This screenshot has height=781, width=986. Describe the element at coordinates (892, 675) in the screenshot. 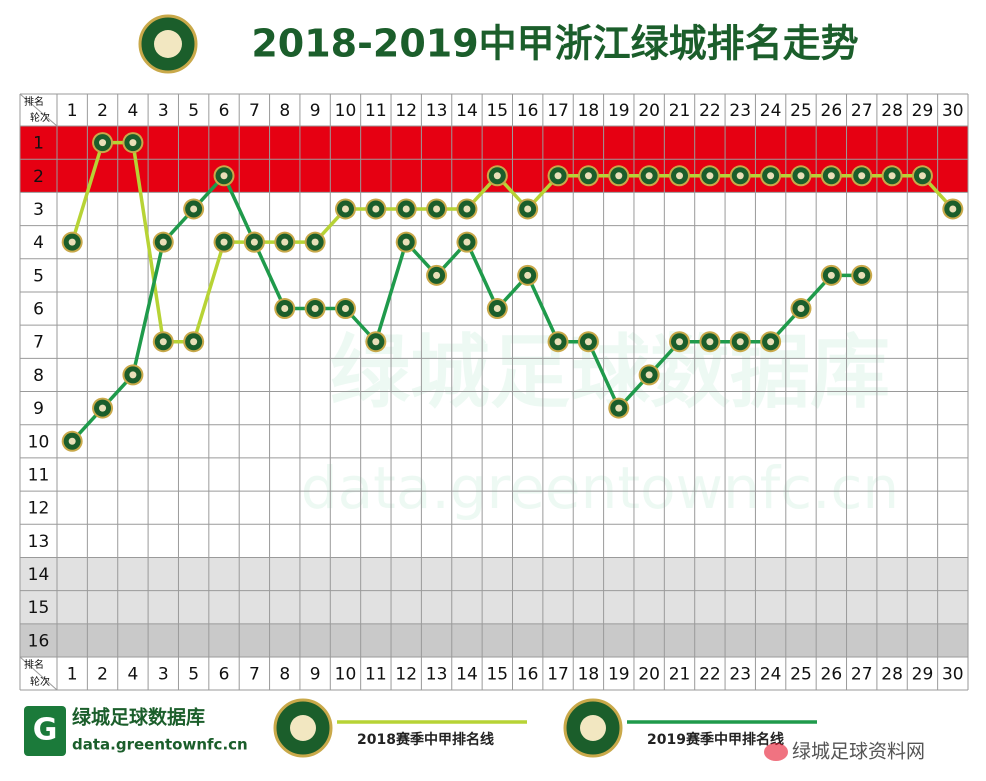

I see `x-tick-label: 28` at that location.